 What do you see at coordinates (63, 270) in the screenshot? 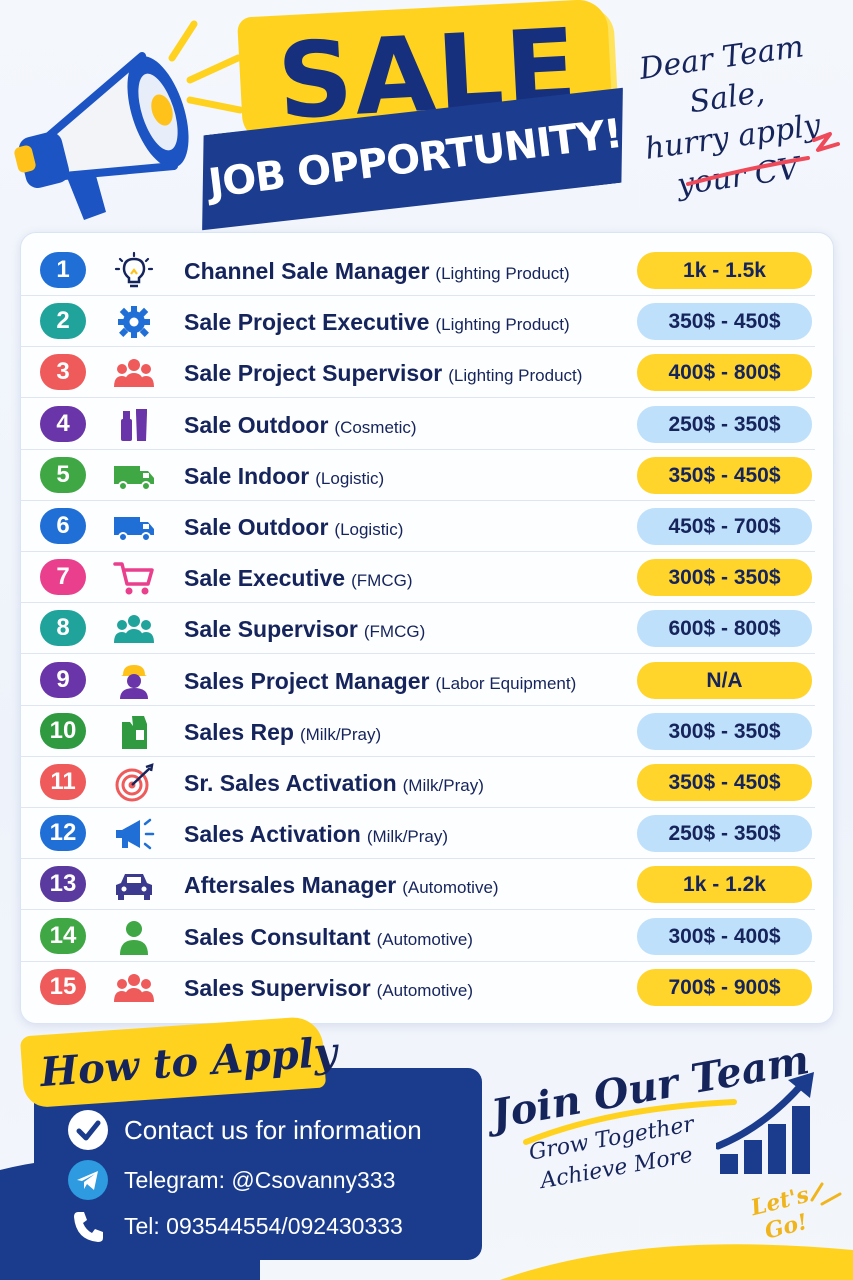
I see `job-number-badge: 1` at bounding box center [63, 270].